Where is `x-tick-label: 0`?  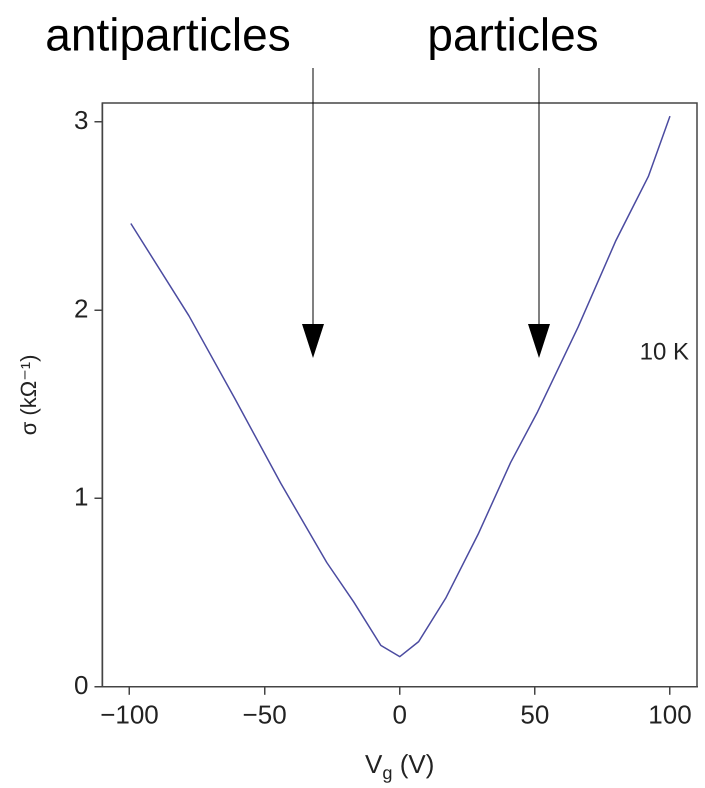
x-tick-label: 0 is located at coordinates (399, 715).